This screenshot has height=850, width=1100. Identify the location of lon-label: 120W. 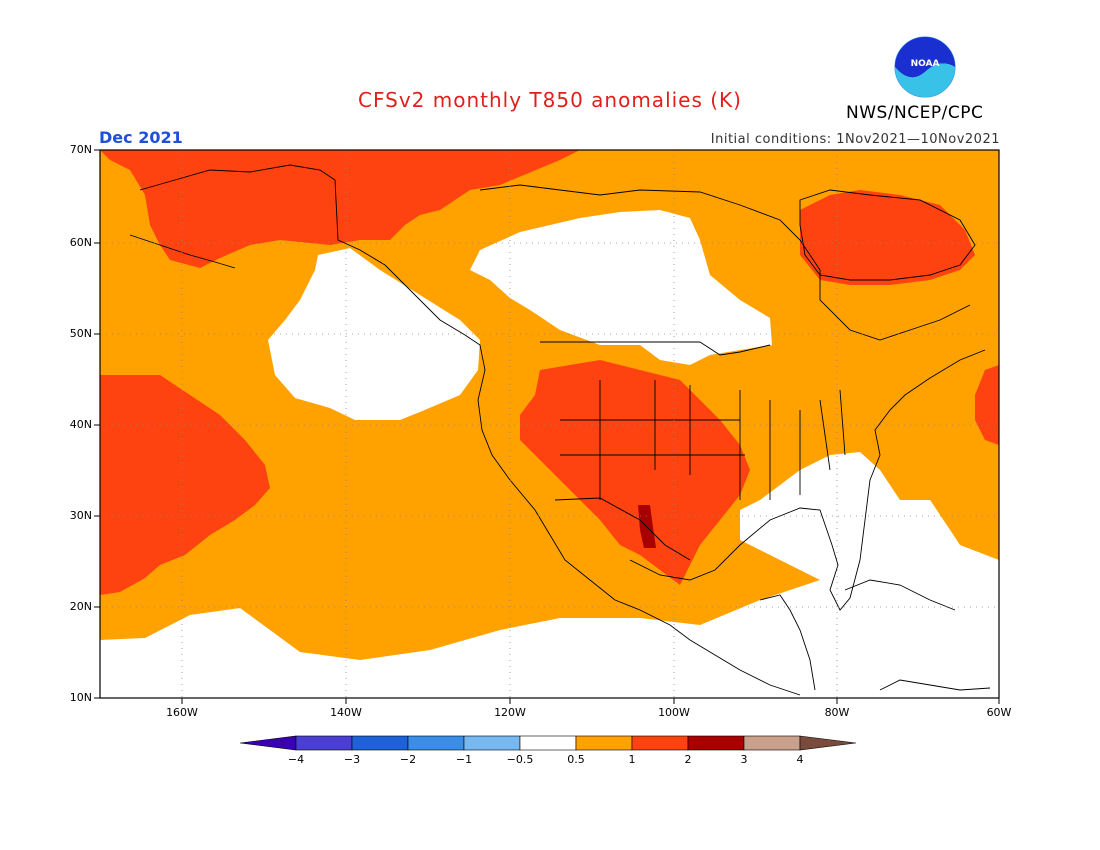
(510, 712).